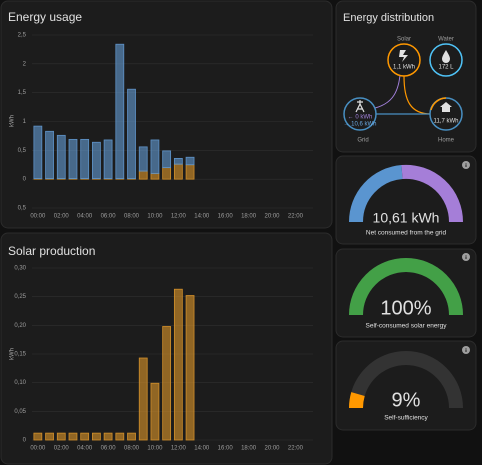 The image size is (482, 465). What do you see at coordinates (359, 125) in the screenshot?
I see `node-value: → 10,6 kWh` at bounding box center [359, 125].